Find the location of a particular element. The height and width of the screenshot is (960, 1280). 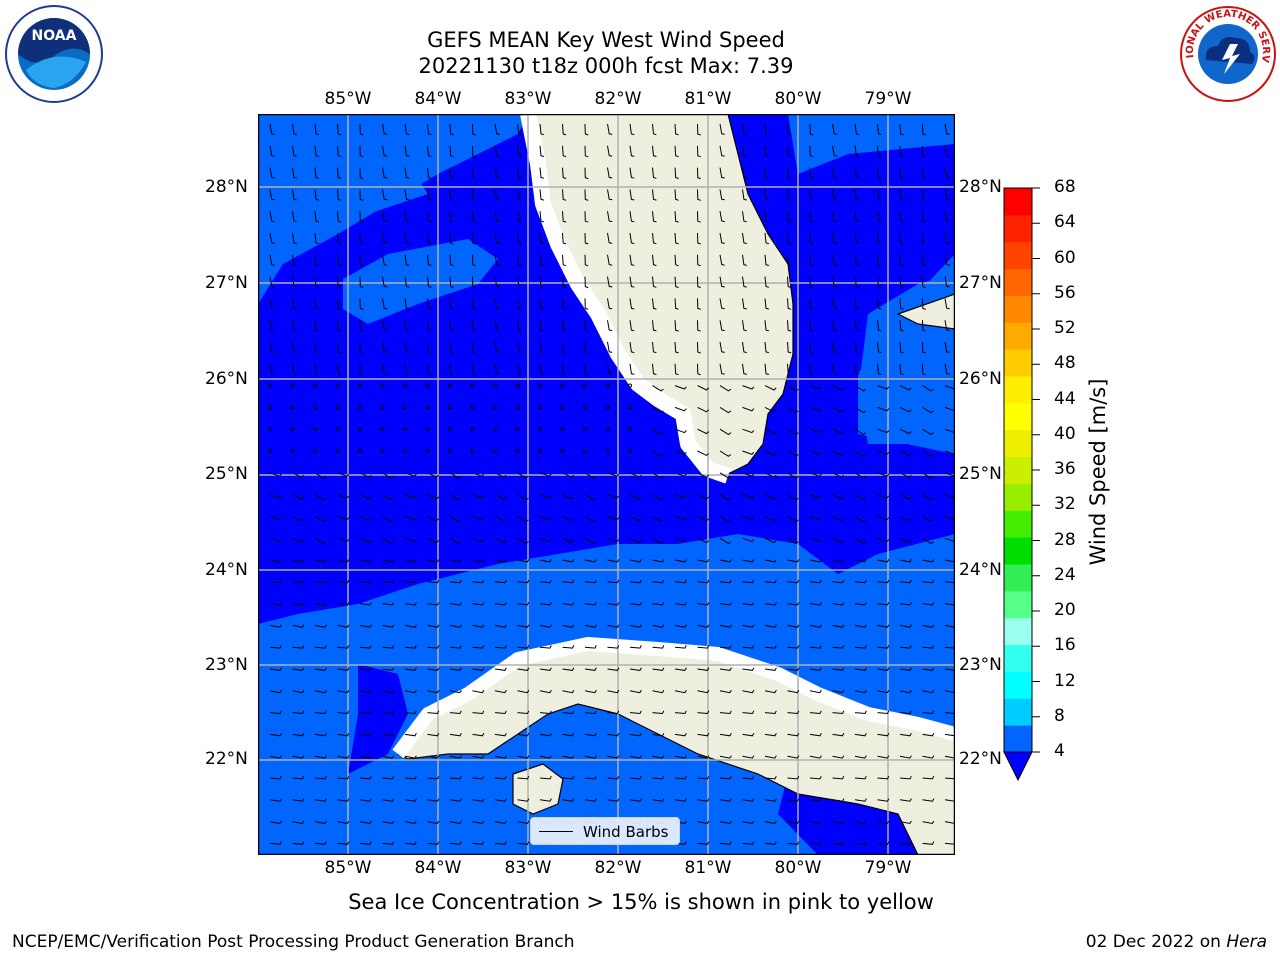

colorbar-tick-label: 48 is located at coordinates (1065, 363).